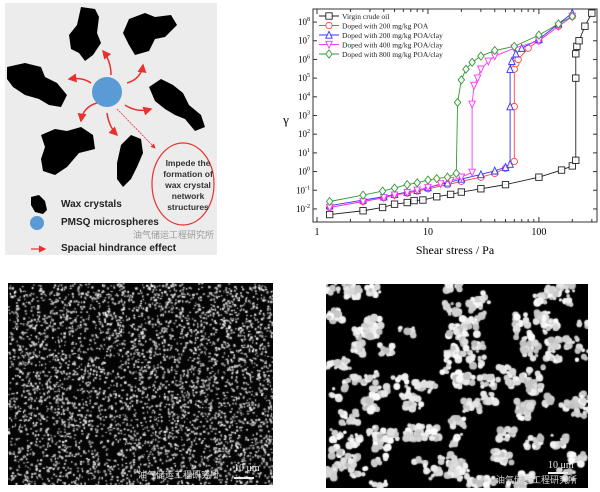  Describe the element at coordinates (304, 41) in the screenshot. I see `y-tick-label: 10⁷` at that location.